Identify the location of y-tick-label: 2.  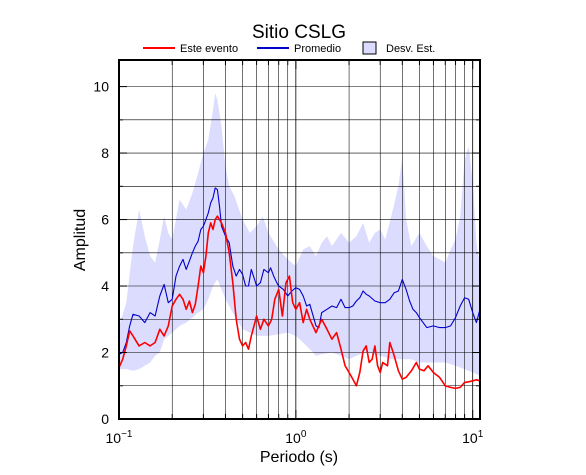
(105, 353).